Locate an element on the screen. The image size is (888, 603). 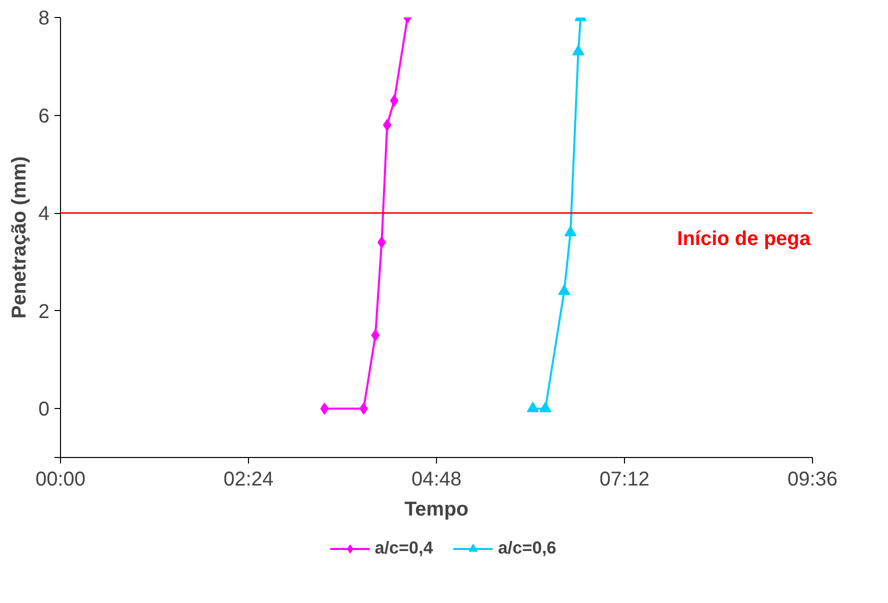
ref-line-label: Início de pega is located at coordinates (744, 239).